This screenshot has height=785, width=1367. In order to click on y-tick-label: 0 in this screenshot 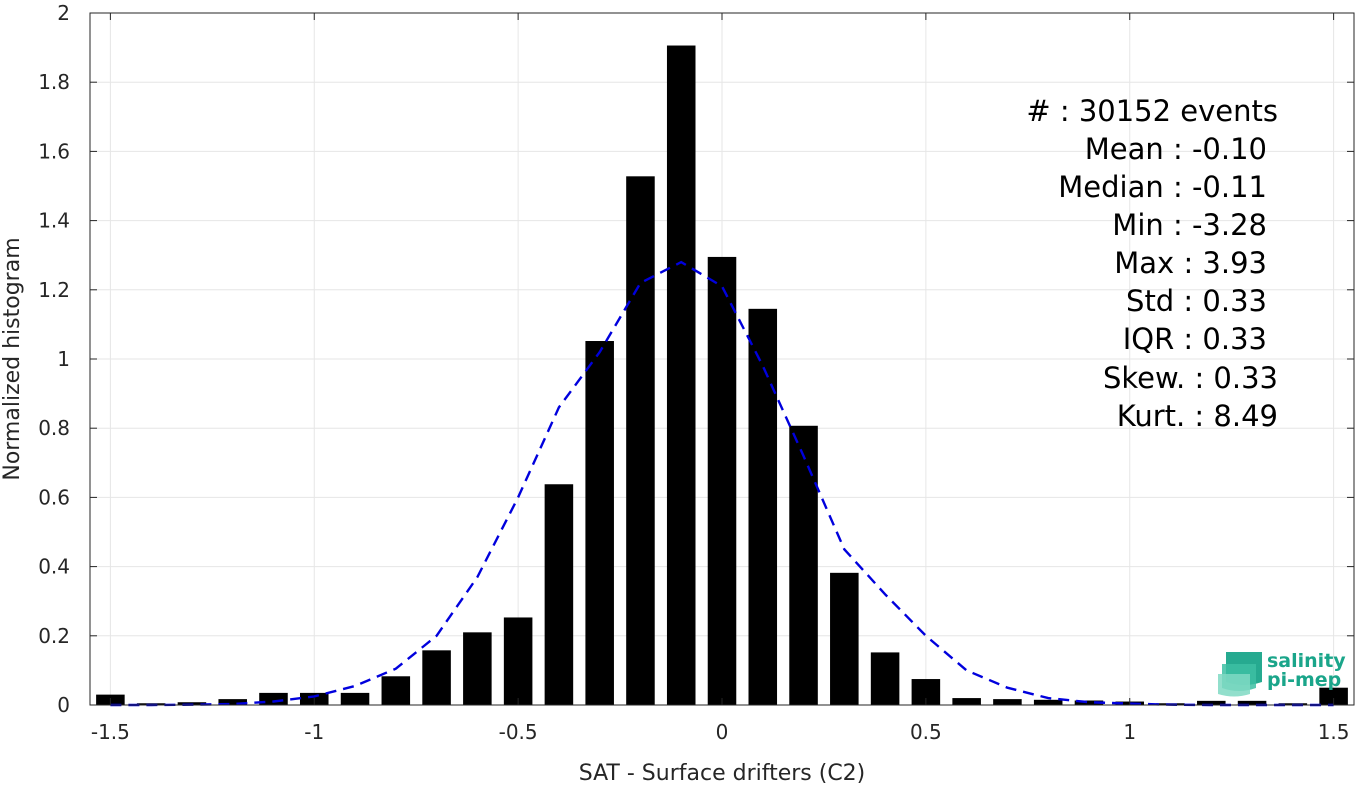, I will do `click(63, 705)`.